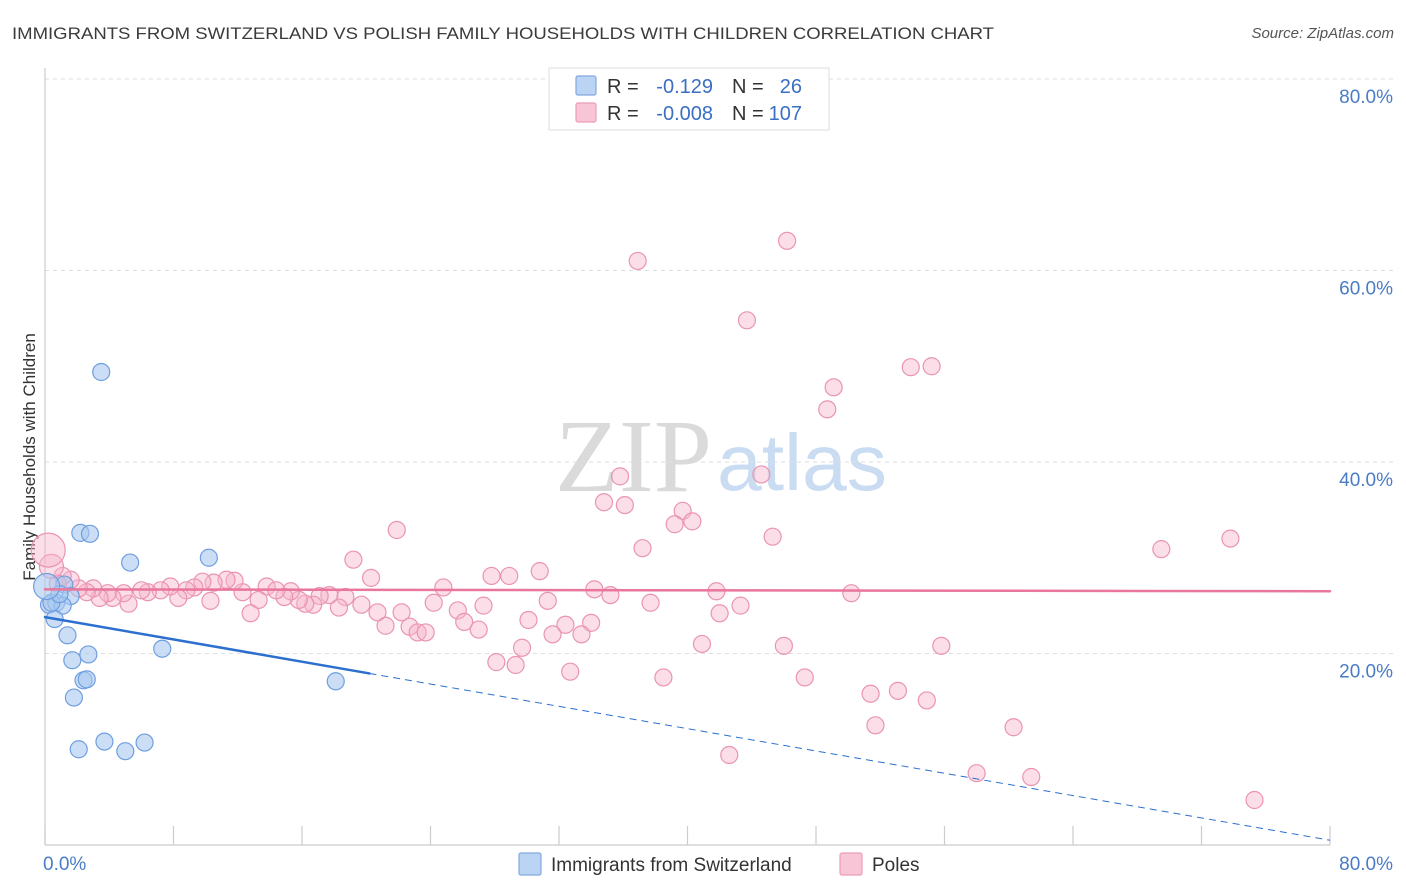 Image resolution: width=1406 pixels, height=892 pixels. What do you see at coordinates (687, 835) in the screenshot?
I see `x-axis-ticks` at bounding box center [687, 835].